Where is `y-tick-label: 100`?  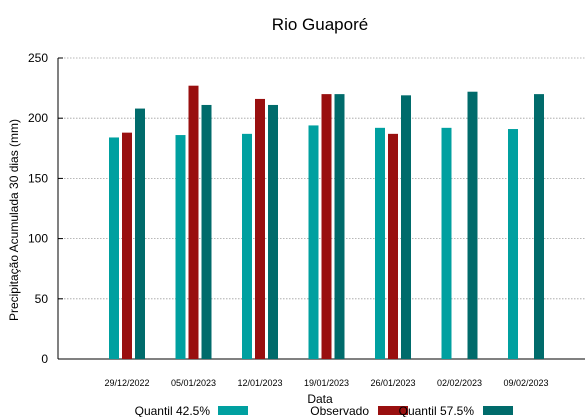 y-tick-label: 100 is located at coordinates (38, 239).